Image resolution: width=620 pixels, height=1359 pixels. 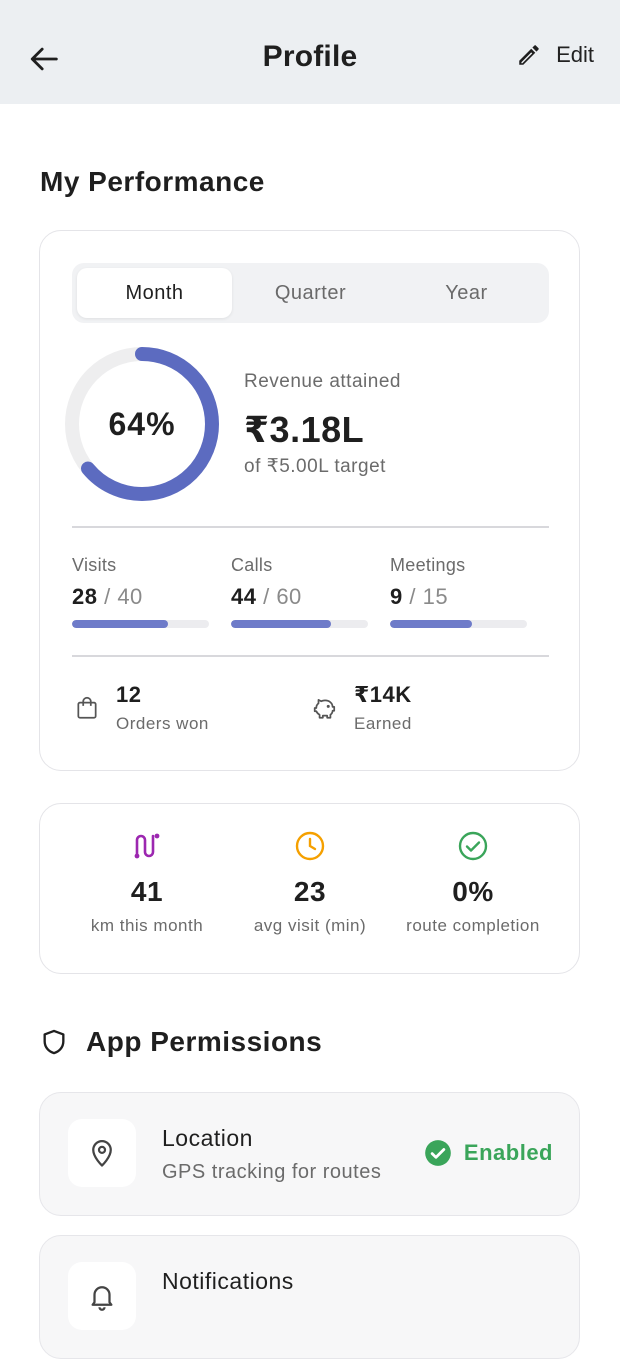 I want to click on revenue-amount: ₹3.18L, so click(x=304, y=429).